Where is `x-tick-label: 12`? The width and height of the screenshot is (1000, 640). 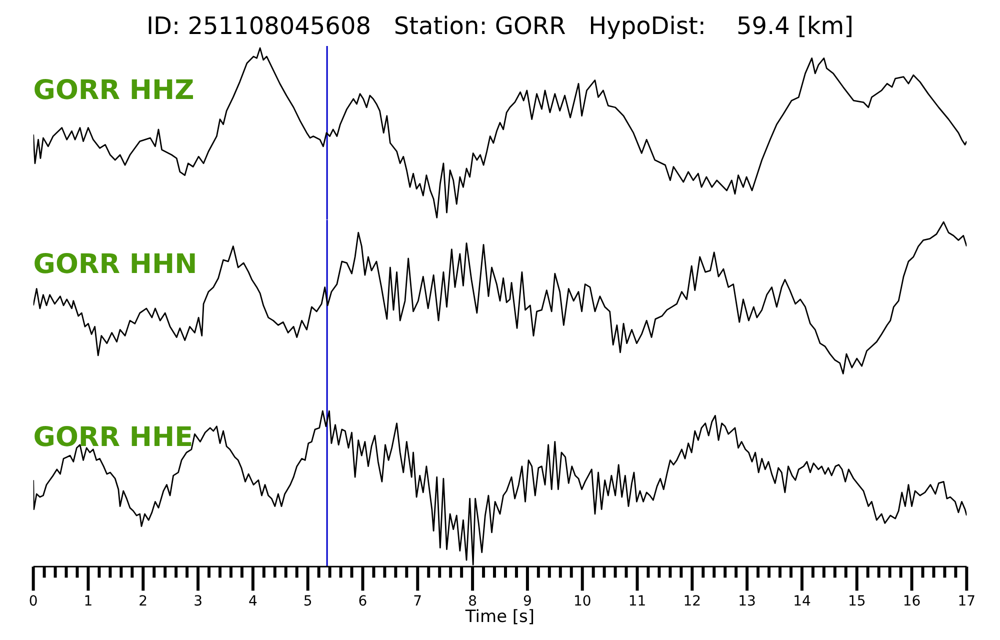 x-tick-label: 12 is located at coordinates (692, 602).